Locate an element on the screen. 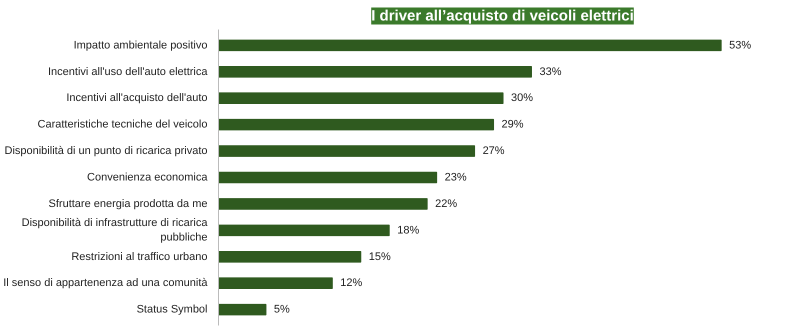  chart-title: I driver all’acquisto di veicoli elettrici is located at coordinates (502, 16).